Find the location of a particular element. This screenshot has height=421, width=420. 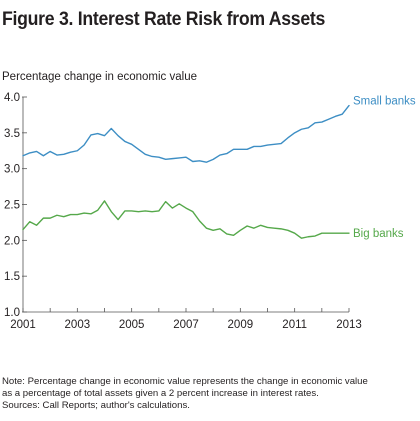

y-tick-label: 1.5 is located at coordinates (12, 277).